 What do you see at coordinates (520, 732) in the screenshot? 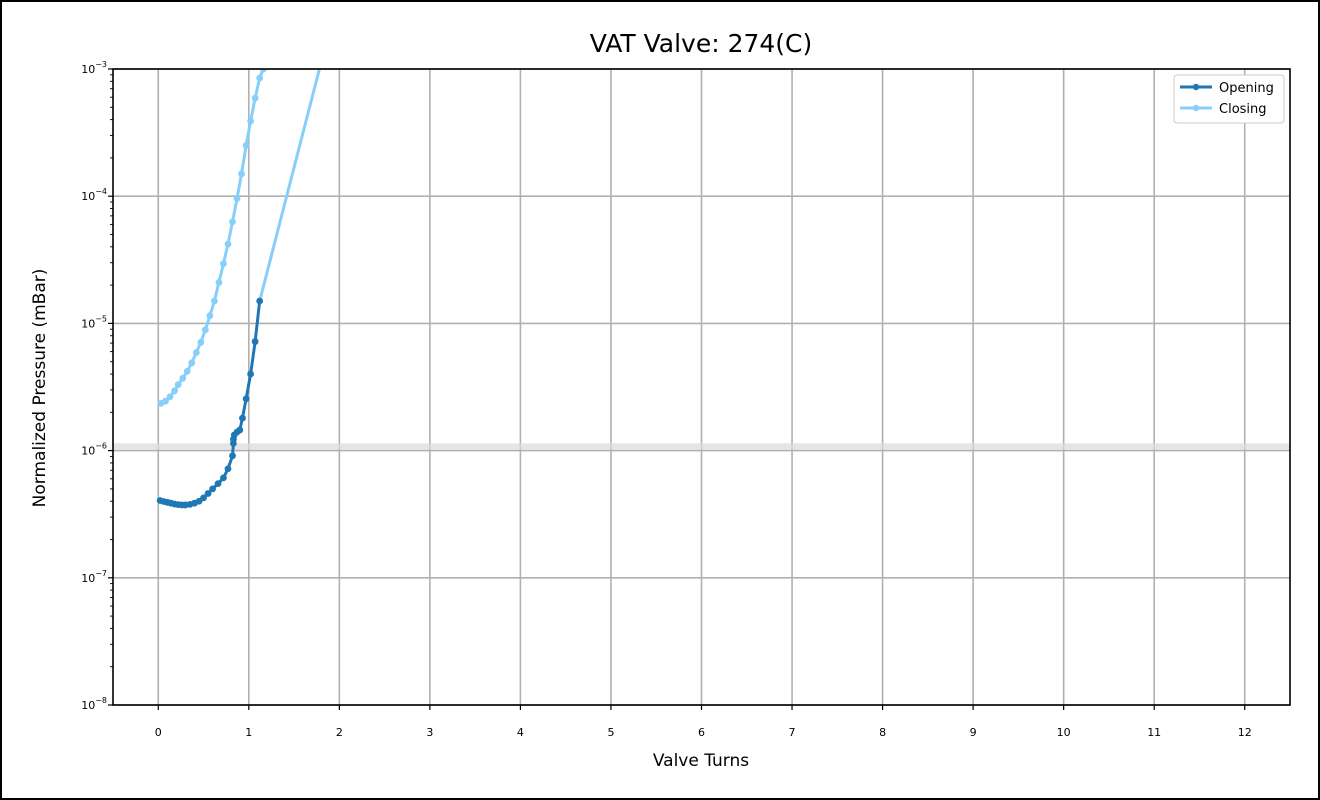
I see `x-tick-label: 4` at bounding box center [520, 732].